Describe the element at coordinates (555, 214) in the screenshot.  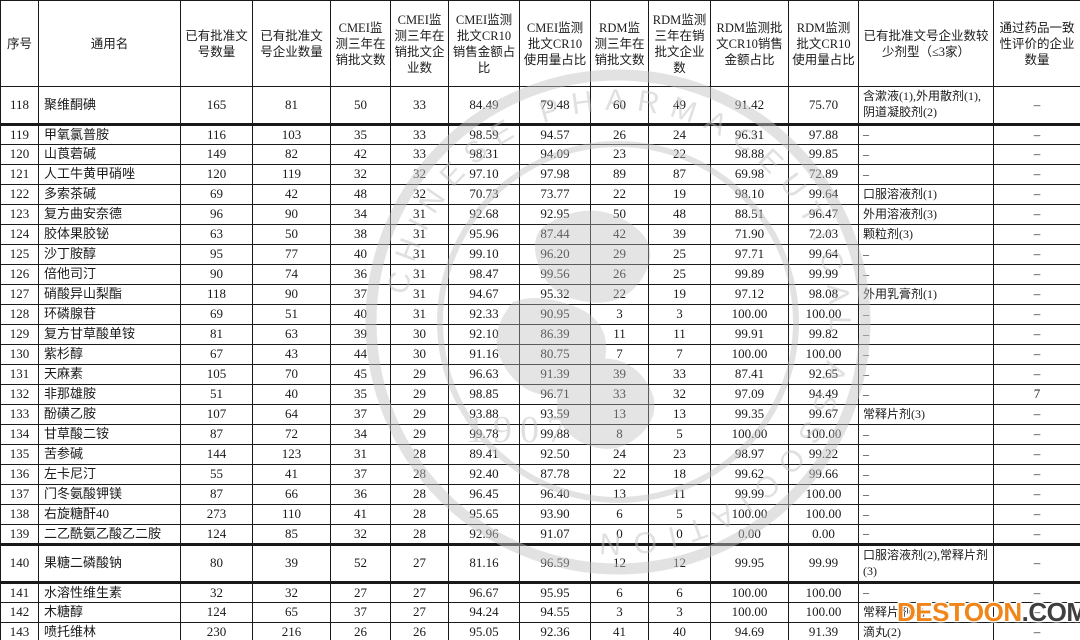
I see `cell-value-5: 92.95` at that location.